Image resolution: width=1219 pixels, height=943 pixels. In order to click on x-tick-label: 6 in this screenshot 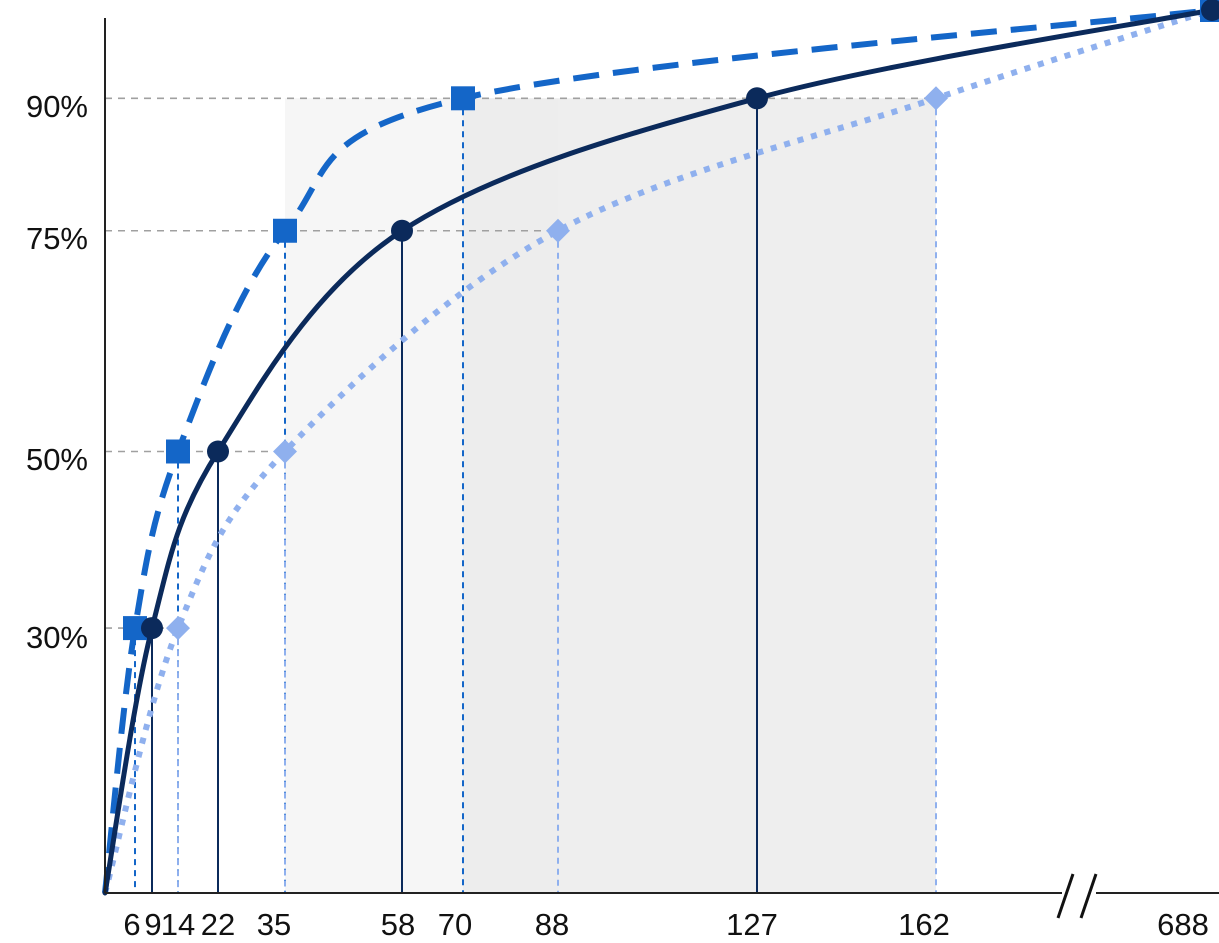, I will do `click(131, 924)`.